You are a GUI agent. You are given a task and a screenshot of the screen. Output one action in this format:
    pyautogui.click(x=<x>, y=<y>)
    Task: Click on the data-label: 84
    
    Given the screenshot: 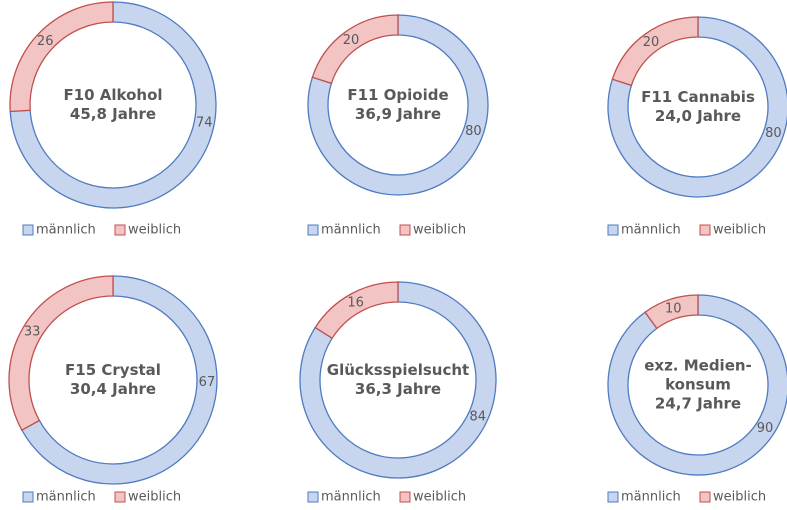 What is the action you would take?
    pyautogui.click(x=478, y=417)
    